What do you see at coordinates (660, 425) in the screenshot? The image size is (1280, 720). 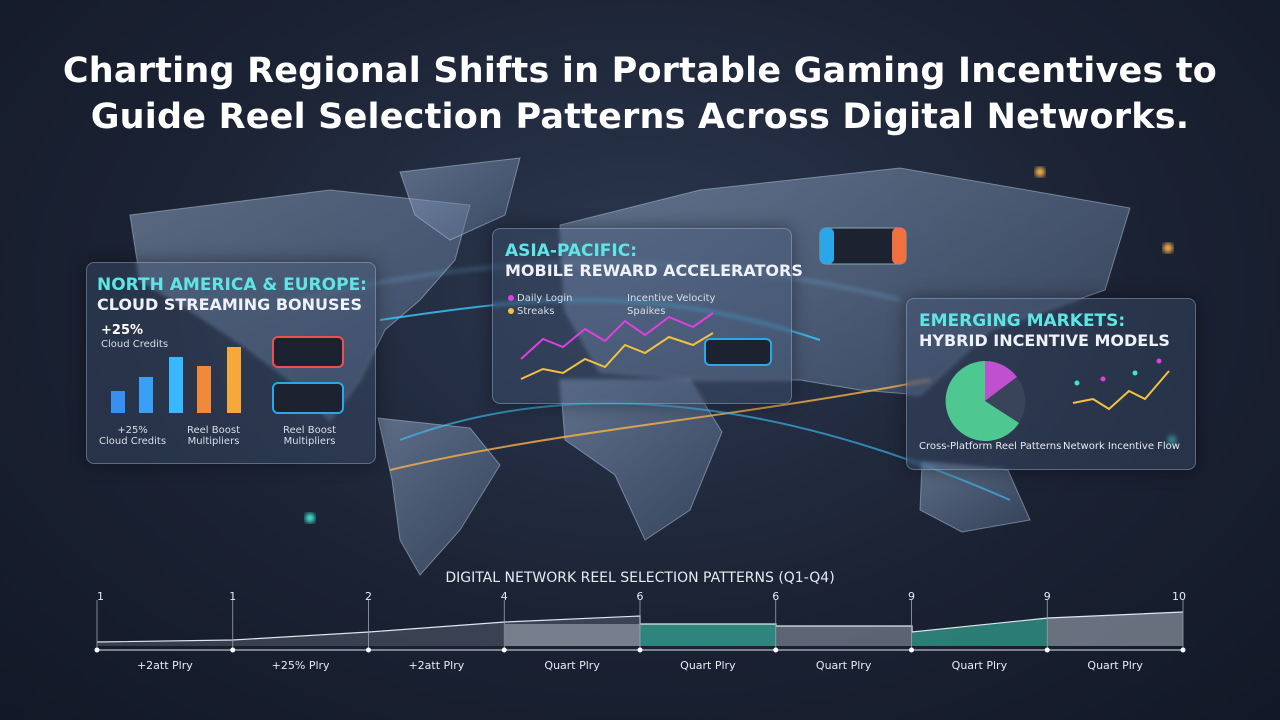 I see `flow-line` at bounding box center [660, 425].